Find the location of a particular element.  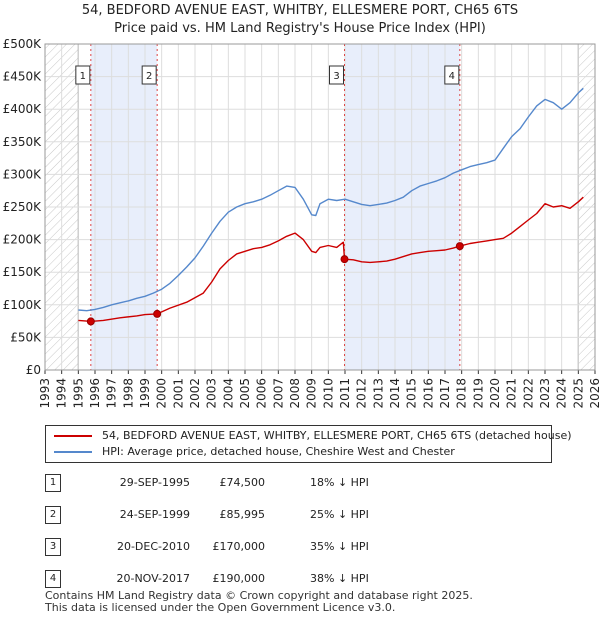

x-tick-label: 2002 is located at coordinates (195, 393).